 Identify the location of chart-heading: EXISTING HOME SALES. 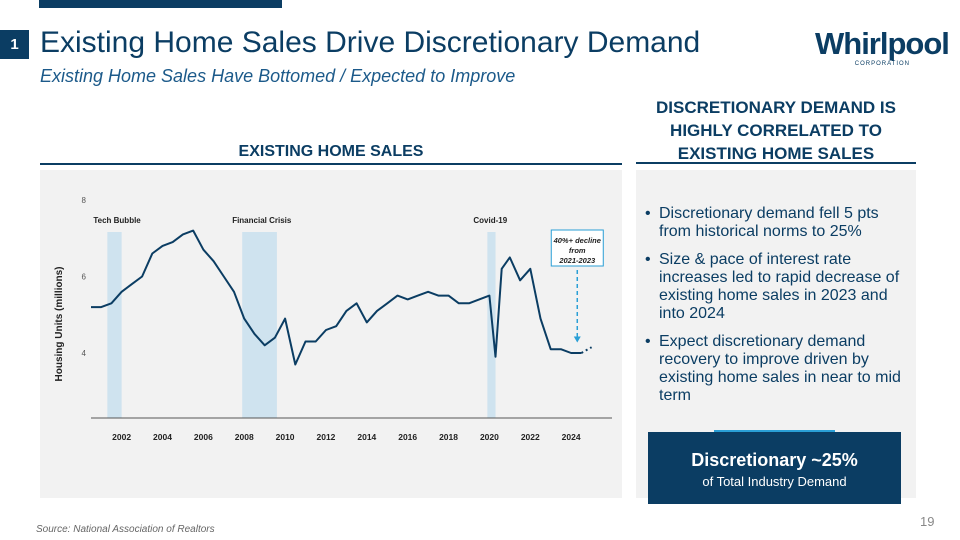
(331, 151).